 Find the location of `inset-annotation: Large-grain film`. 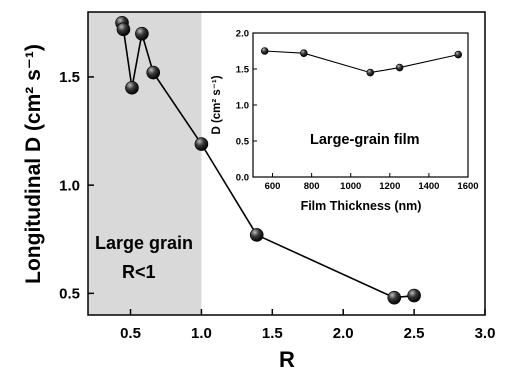

inset-annotation: Large-grain film is located at coordinates (365, 140).